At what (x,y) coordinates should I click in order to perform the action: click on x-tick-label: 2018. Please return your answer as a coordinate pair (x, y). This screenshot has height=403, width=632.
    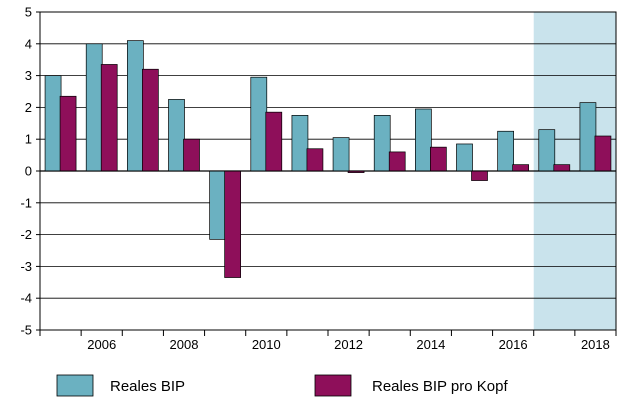
    Looking at the image, I should click on (595, 344).